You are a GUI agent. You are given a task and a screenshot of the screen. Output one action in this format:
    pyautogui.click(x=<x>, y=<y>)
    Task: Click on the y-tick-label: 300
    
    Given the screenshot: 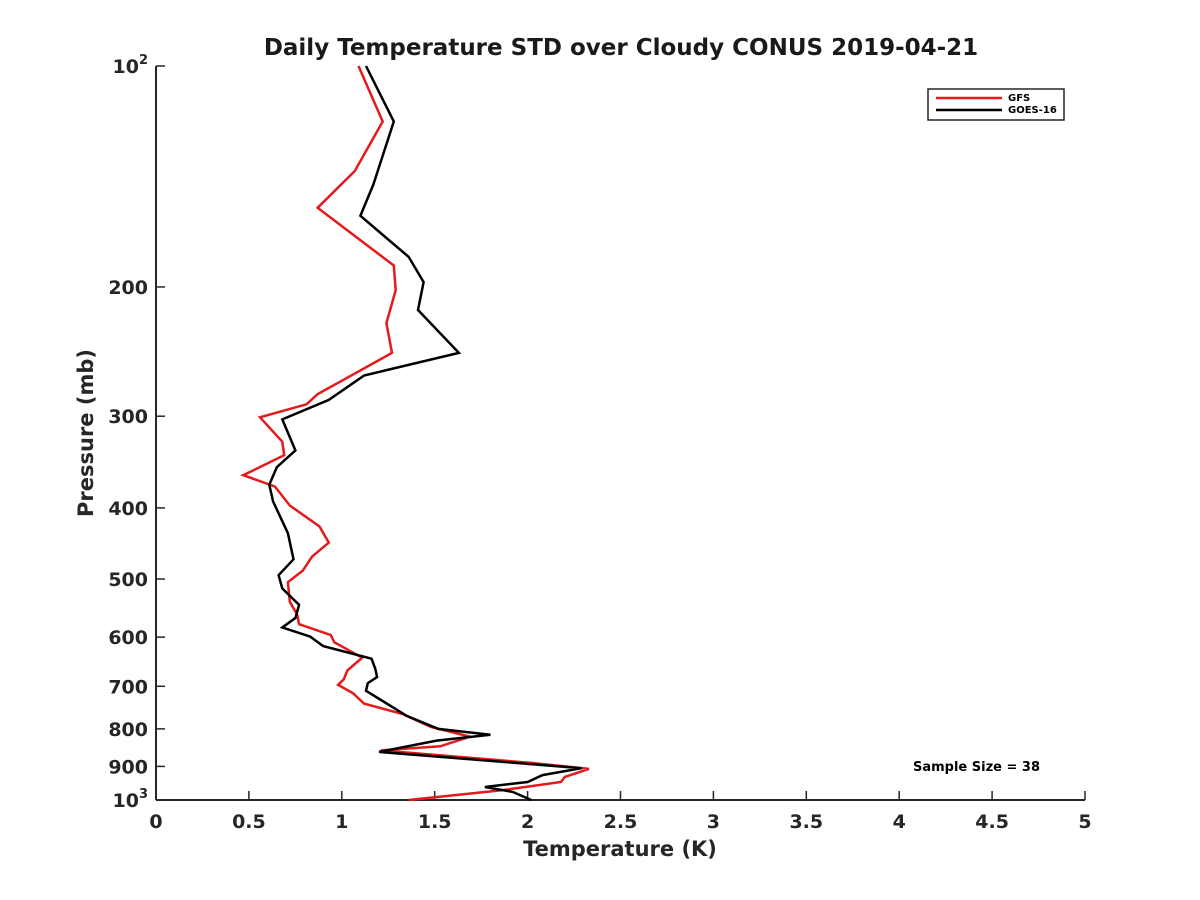 What is the action you would take?
    pyautogui.click(x=128, y=417)
    